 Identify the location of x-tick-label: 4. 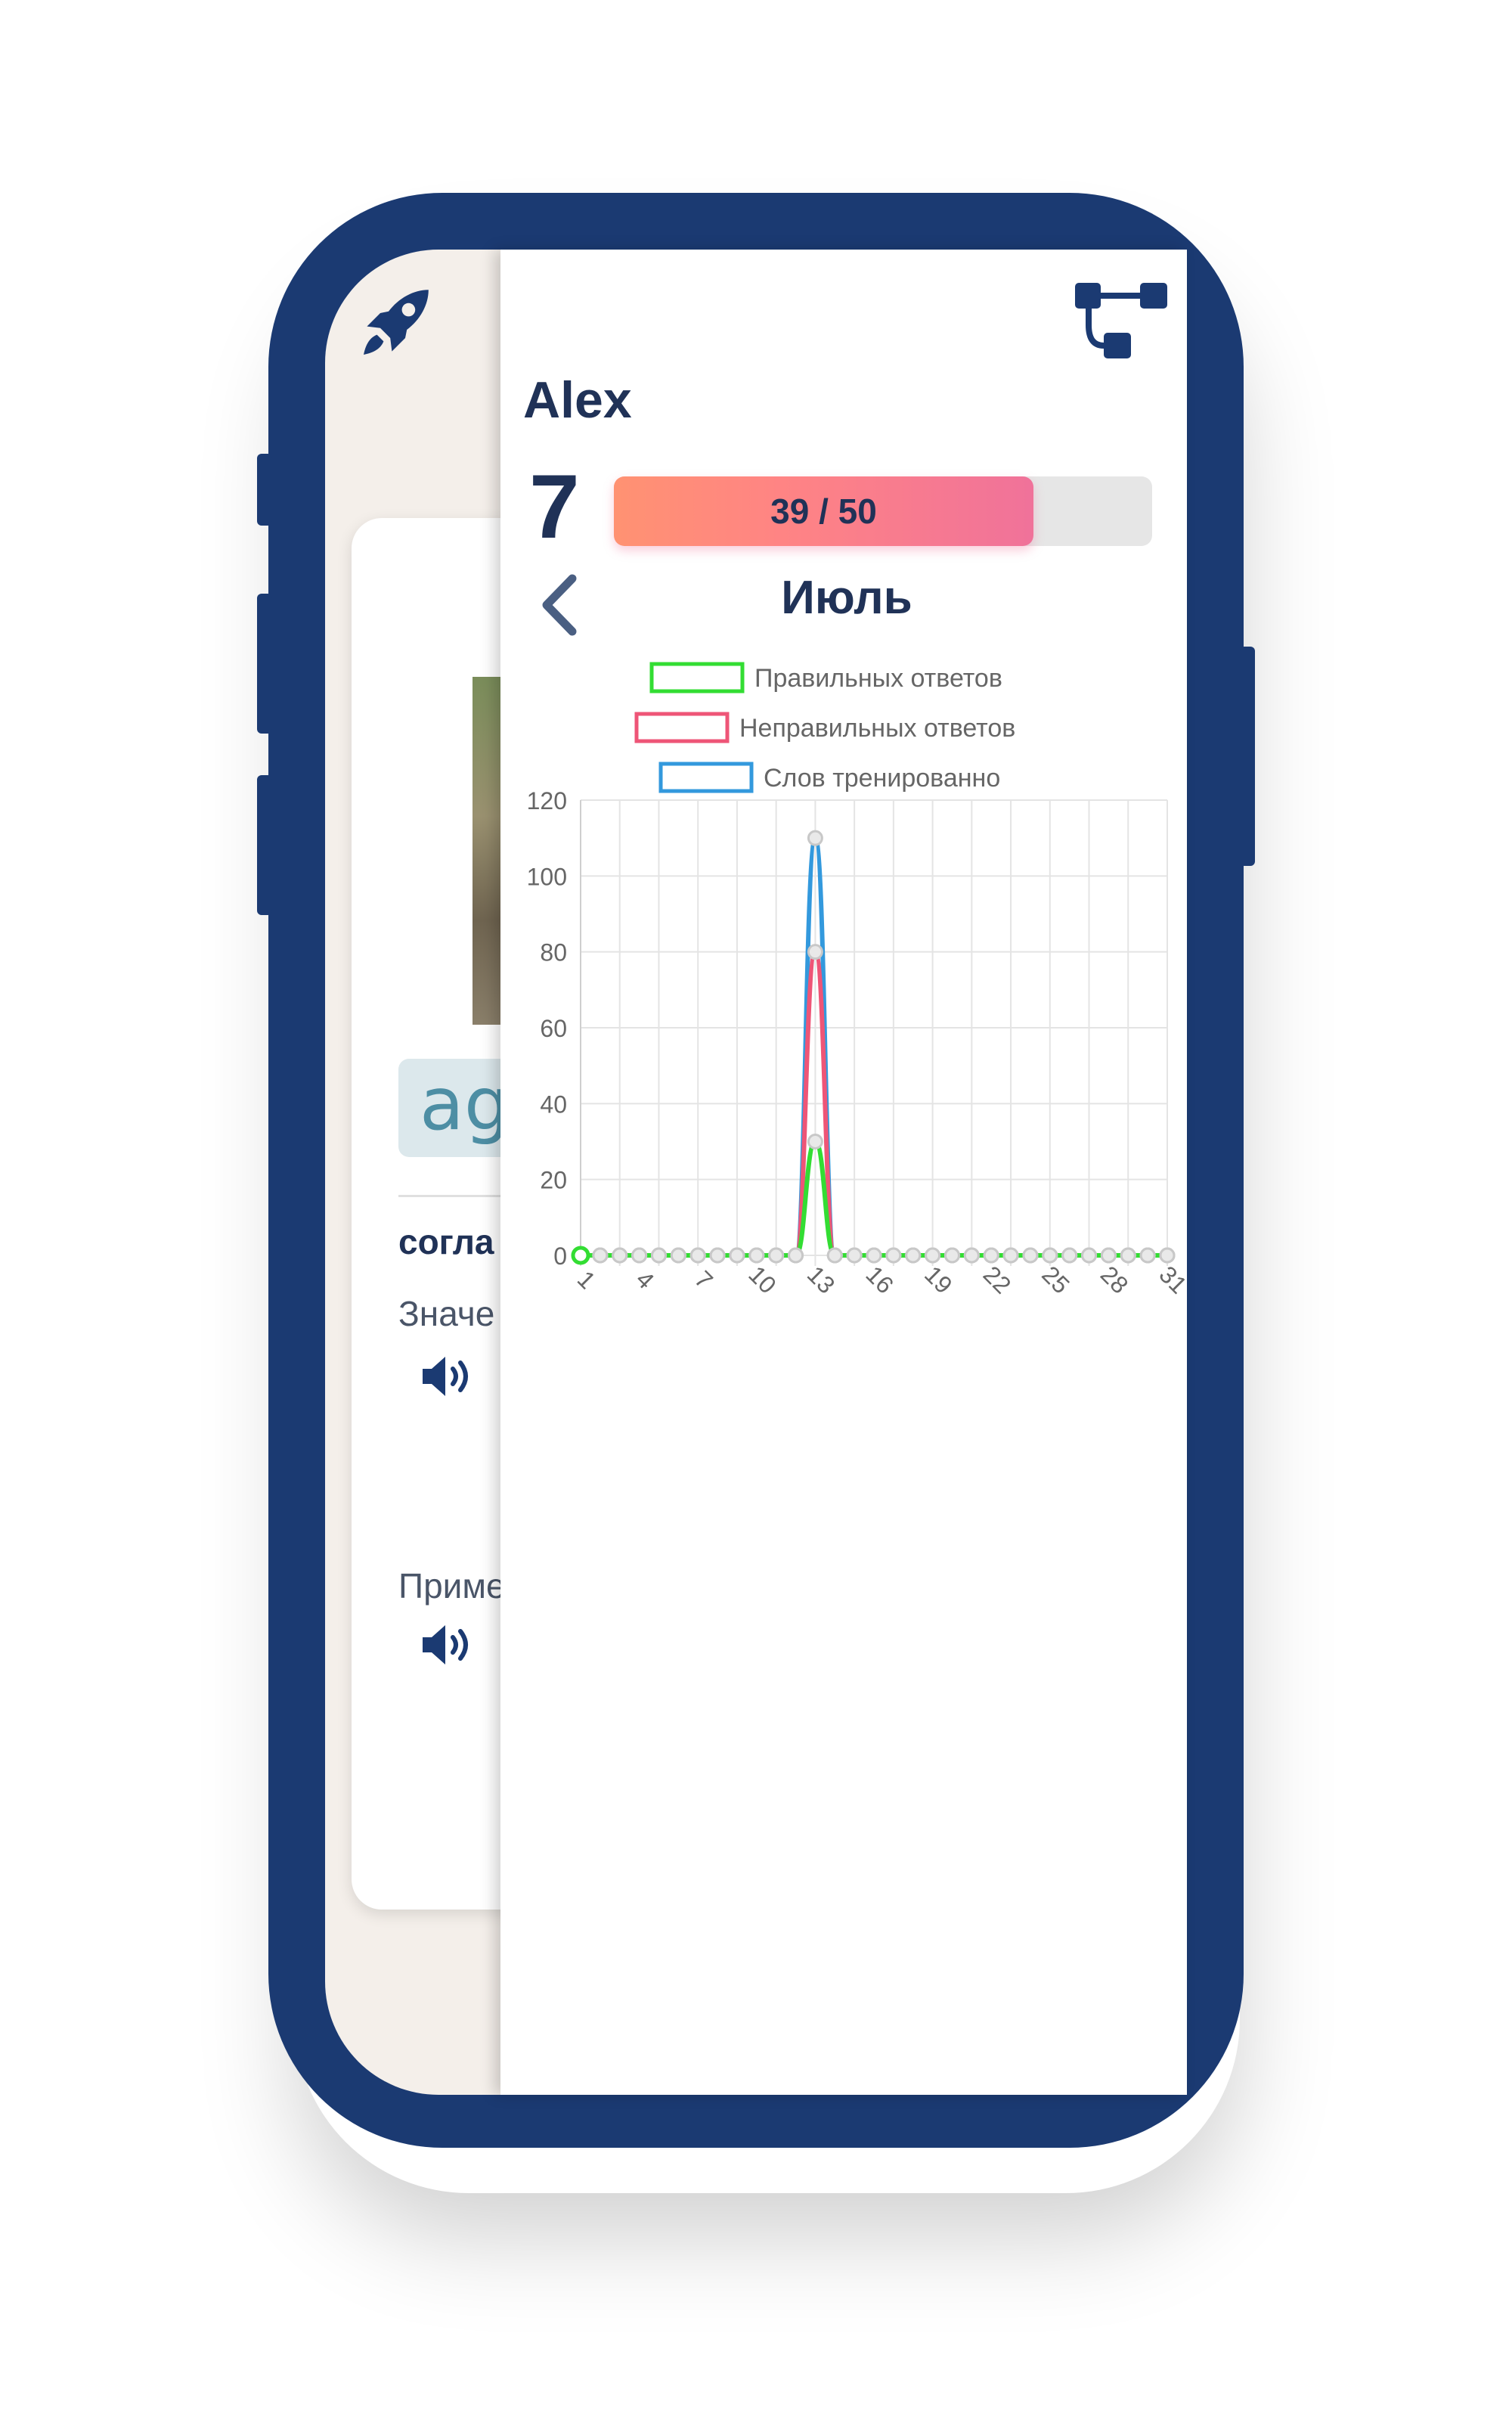
(645, 1279).